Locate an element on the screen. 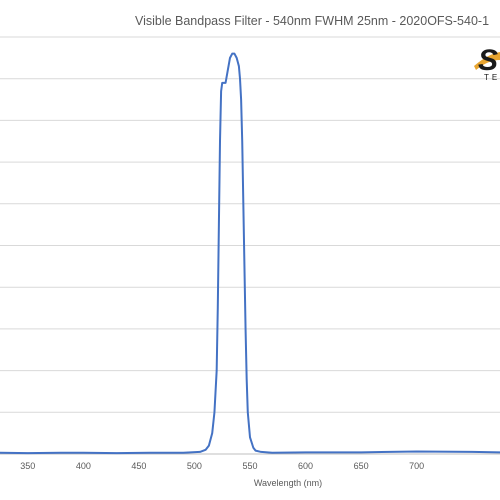 This screenshot has width=500, height=500. company-logo: S TE is located at coordinates (487, 63).